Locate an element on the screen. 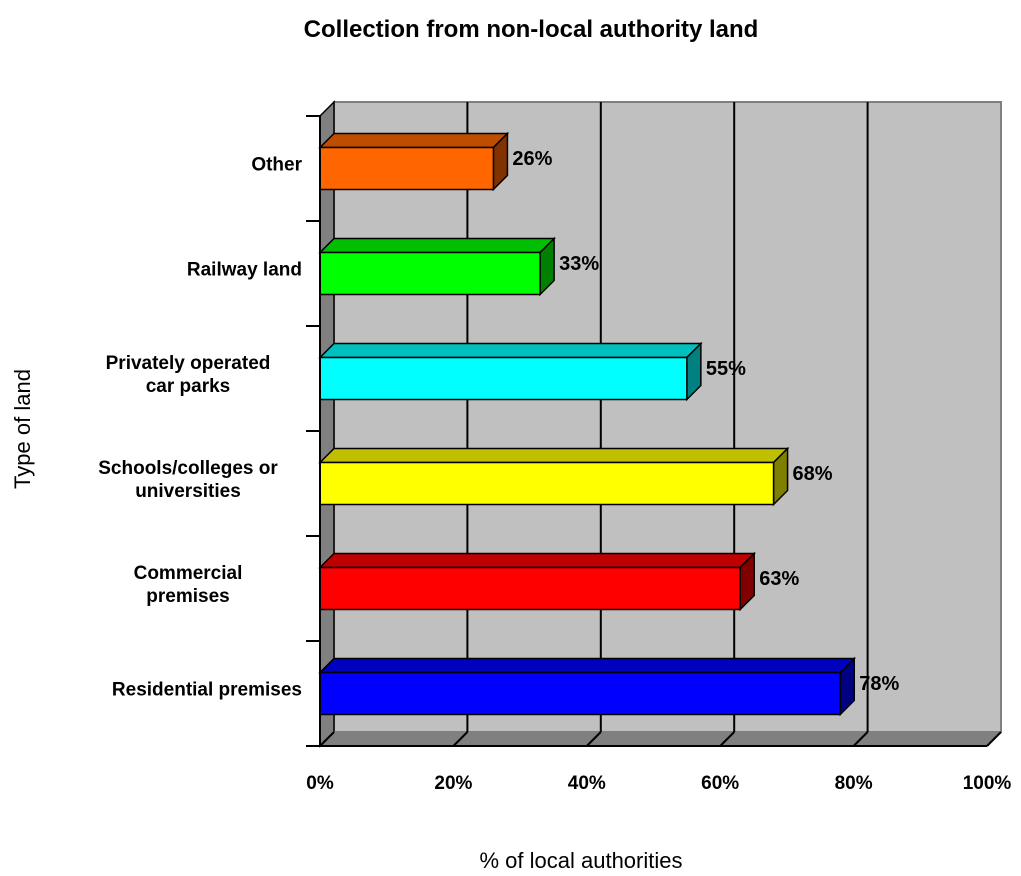 This screenshot has width=1021, height=876. data-label: 26% is located at coordinates (532, 159).